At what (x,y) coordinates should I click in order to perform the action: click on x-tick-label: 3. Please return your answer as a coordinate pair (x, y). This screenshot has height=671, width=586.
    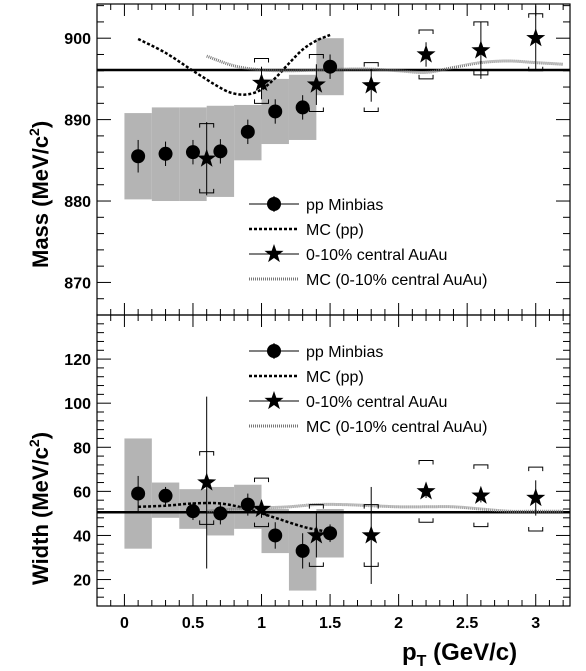
    Looking at the image, I should click on (535, 623).